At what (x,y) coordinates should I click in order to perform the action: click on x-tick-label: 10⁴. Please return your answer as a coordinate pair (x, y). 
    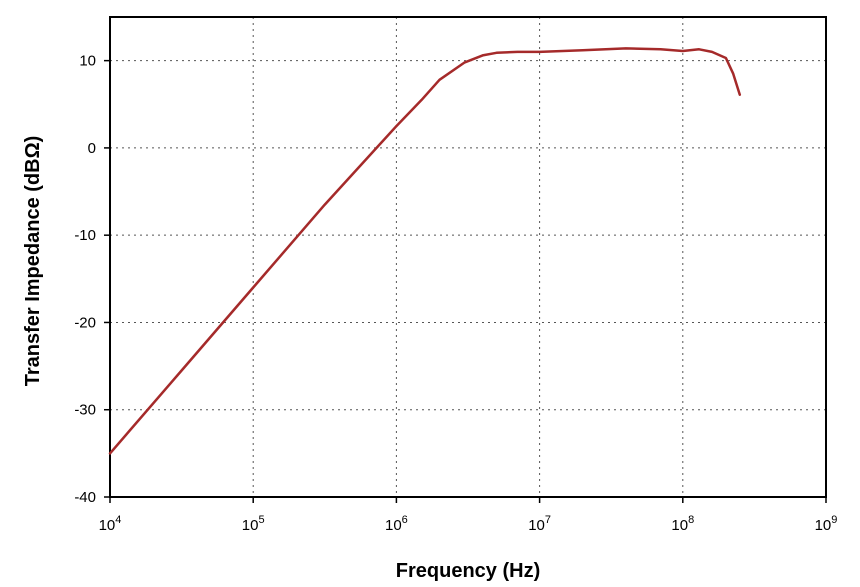
    Looking at the image, I should click on (110, 524).